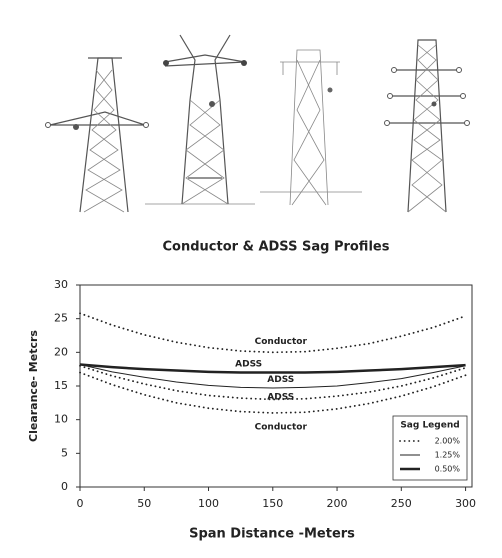 The image size is (502, 558). Describe the element at coordinates (276, 247) in the screenshot. I see `chart-title: Conductor & ADSS Sag Profiles` at that location.